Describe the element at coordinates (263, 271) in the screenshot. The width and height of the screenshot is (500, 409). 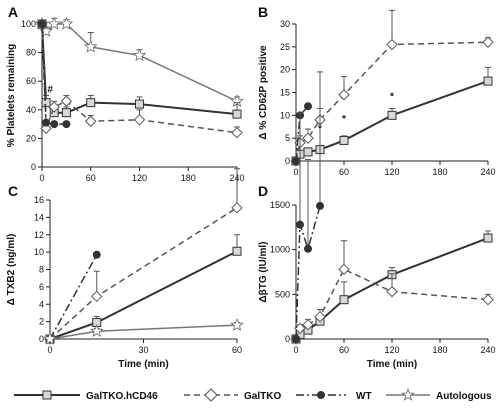
I see `y-axis-label: ΔβTG (IU/ml)` at that location.